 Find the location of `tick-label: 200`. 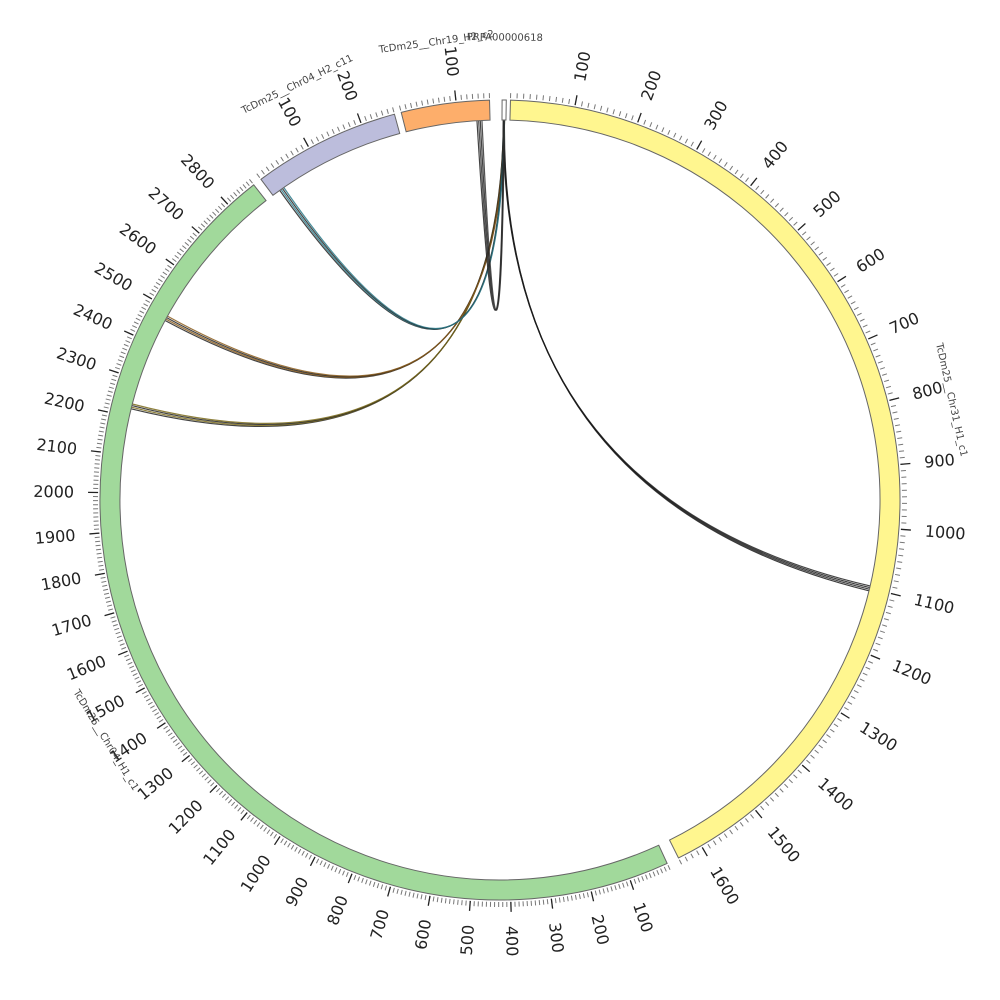

tick-label: 200 is located at coordinates (651, 85).